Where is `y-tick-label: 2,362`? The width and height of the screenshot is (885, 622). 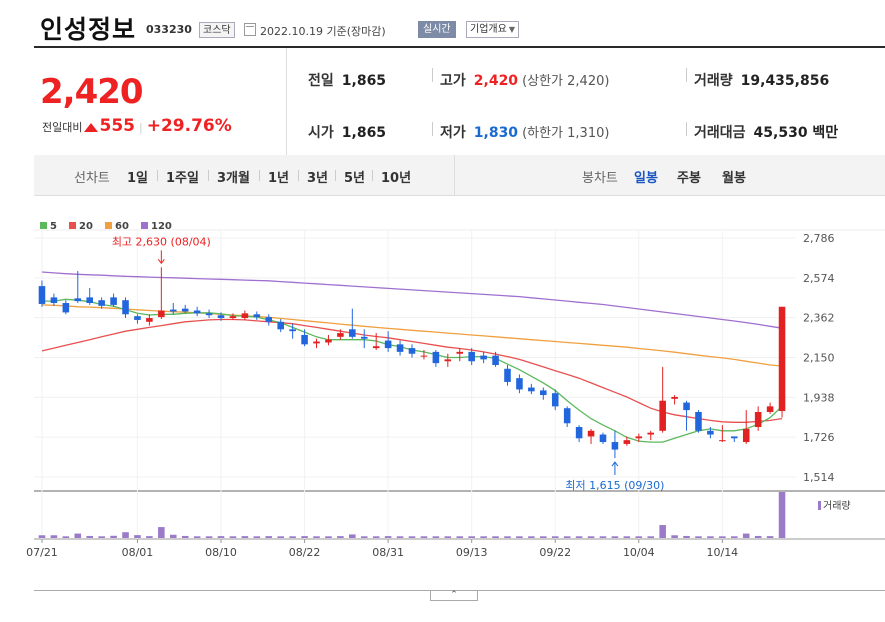 y-tick-label: 2,362 is located at coordinates (819, 318).